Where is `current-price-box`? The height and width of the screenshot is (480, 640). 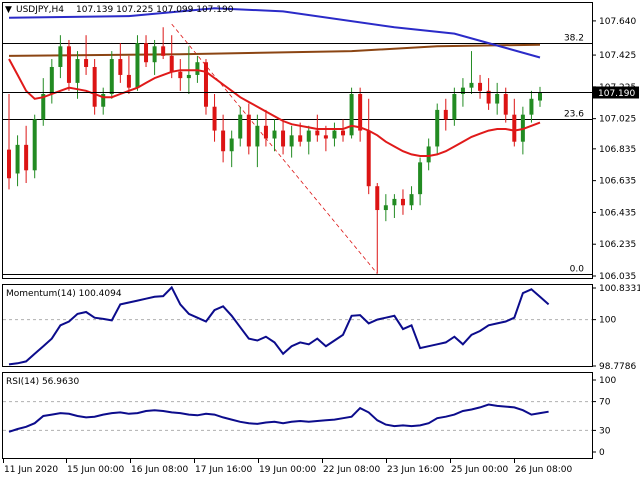 current-price-box is located at coordinates (616, 92).